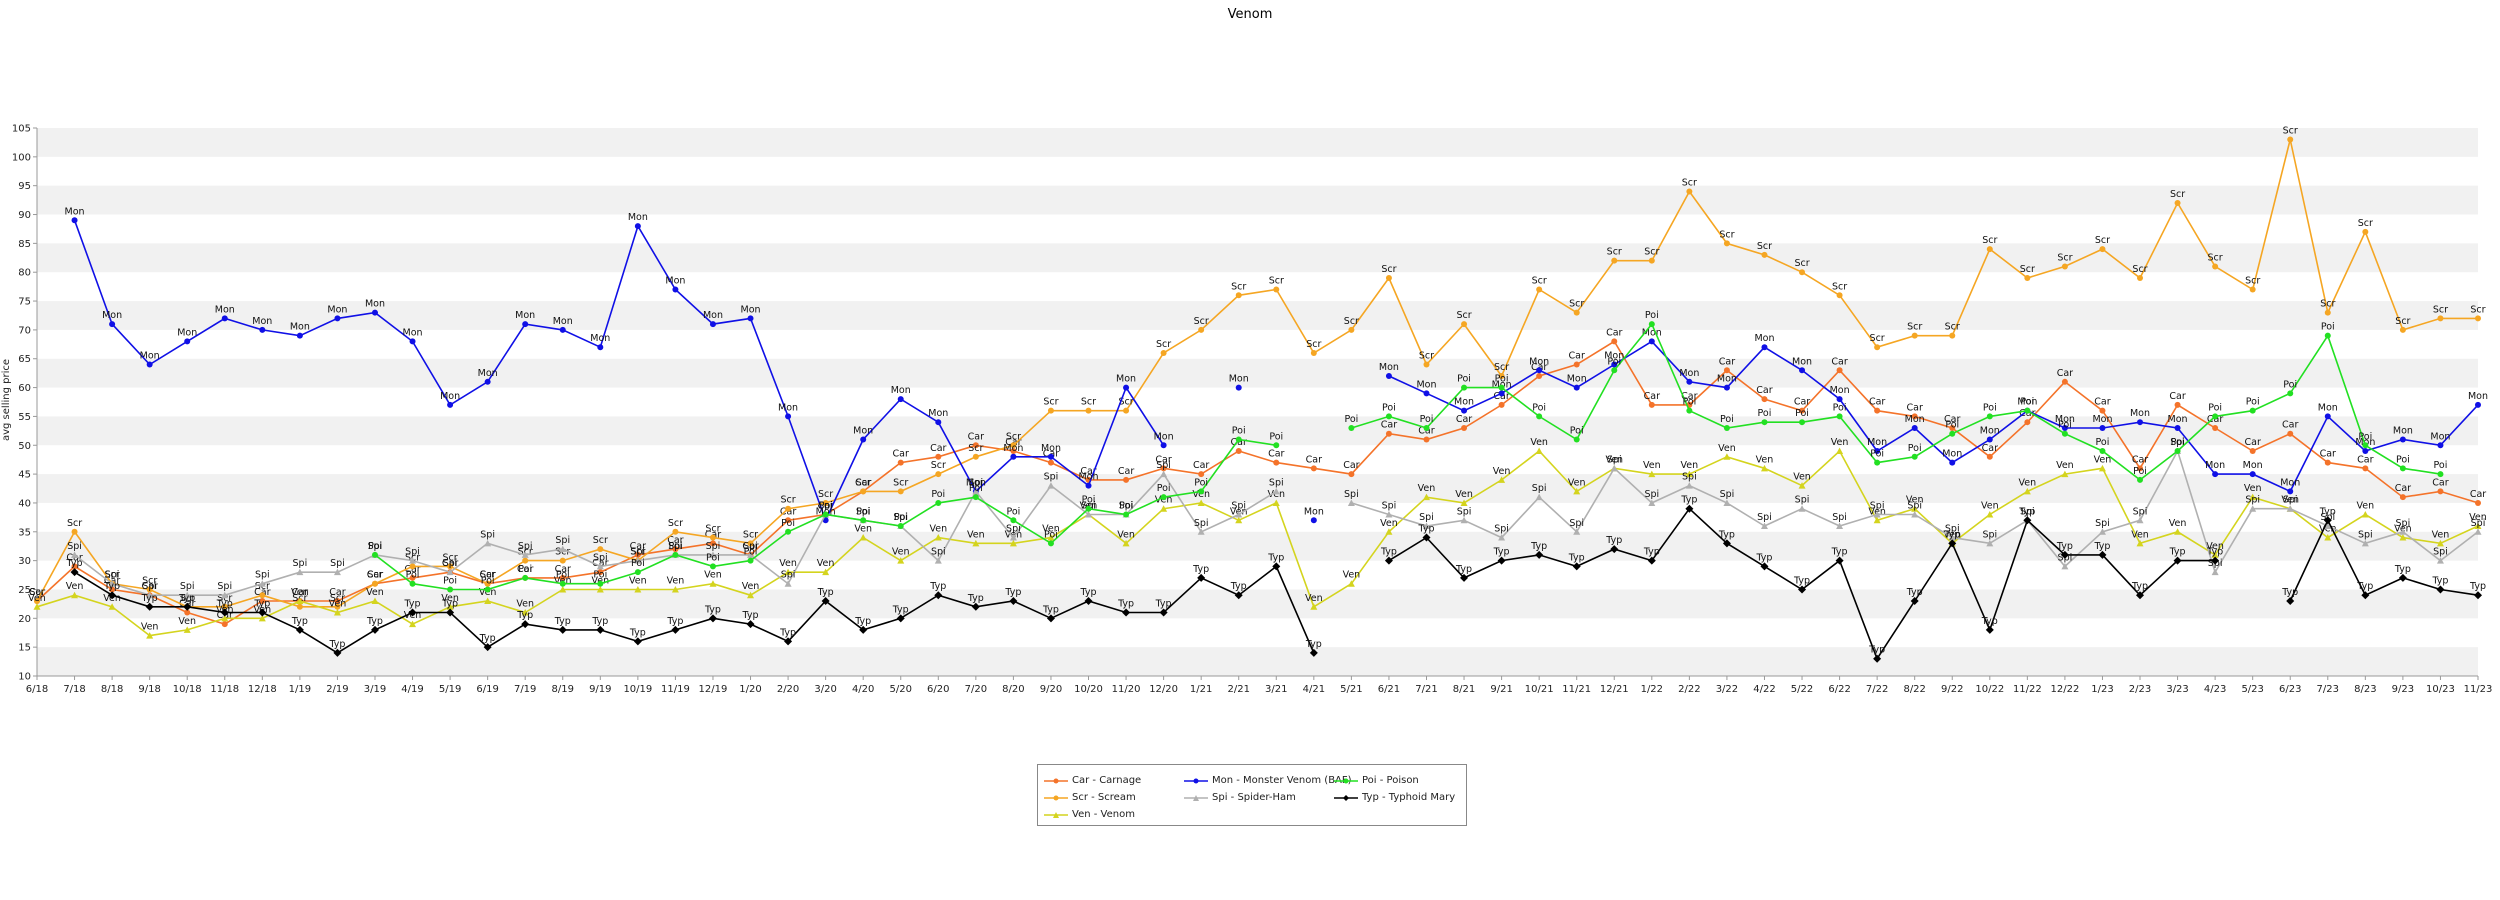  Describe the element at coordinates (24, 446) in the screenshot. I see `y-tick-label: 50` at that location.